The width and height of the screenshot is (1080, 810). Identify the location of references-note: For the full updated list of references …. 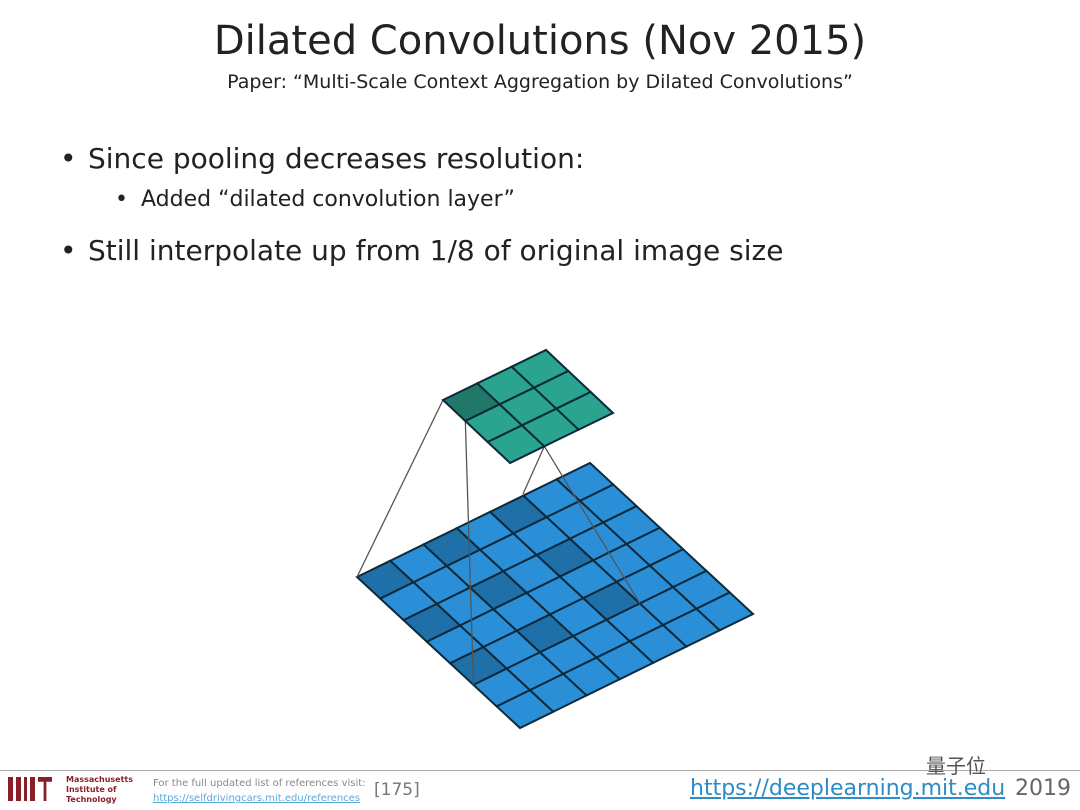
(259, 791).